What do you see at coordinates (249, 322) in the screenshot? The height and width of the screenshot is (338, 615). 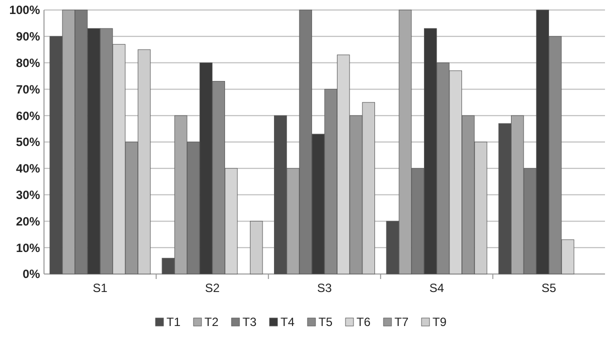 I see `legend-label: T3` at bounding box center [249, 322].